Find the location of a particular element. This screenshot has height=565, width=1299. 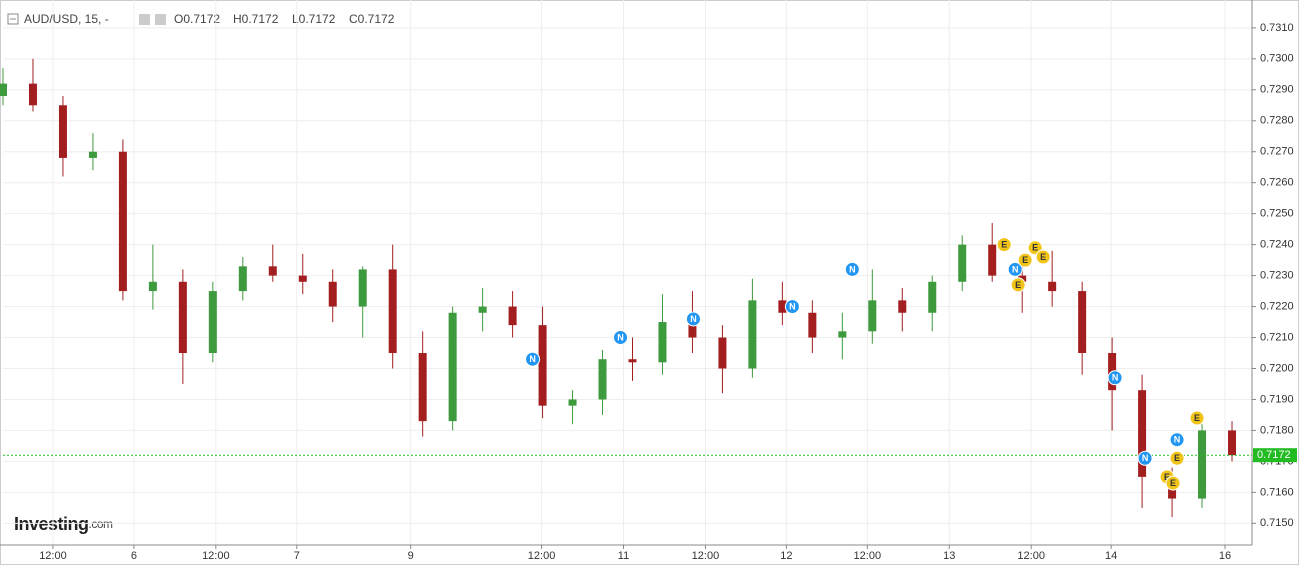

x-tick-label: 11 is located at coordinates (623, 556).